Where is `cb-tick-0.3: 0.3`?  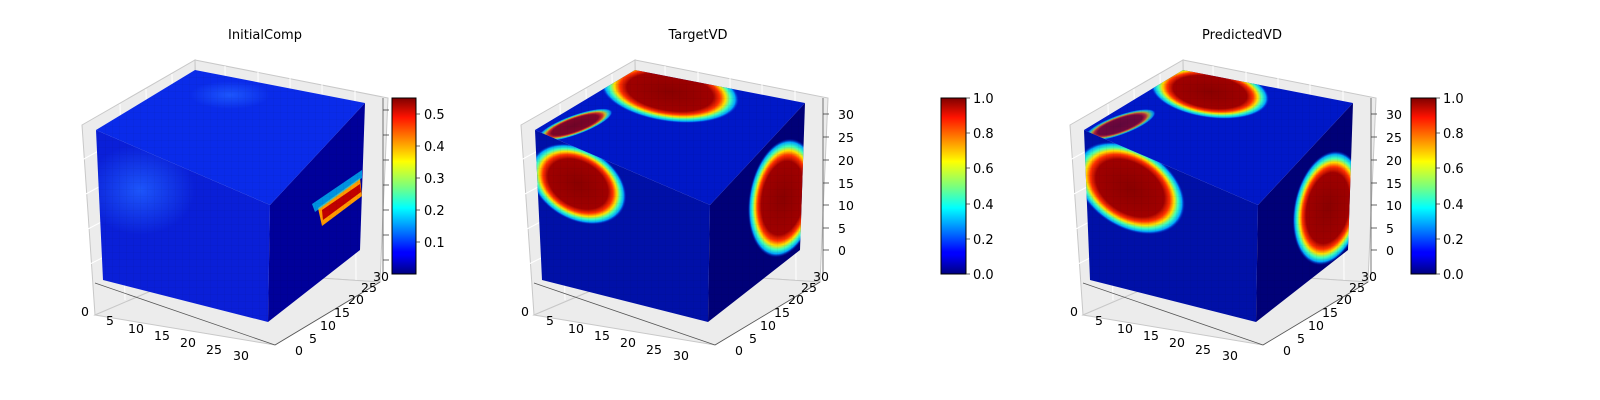 cb-tick-0.3: 0.3 is located at coordinates (434, 179).